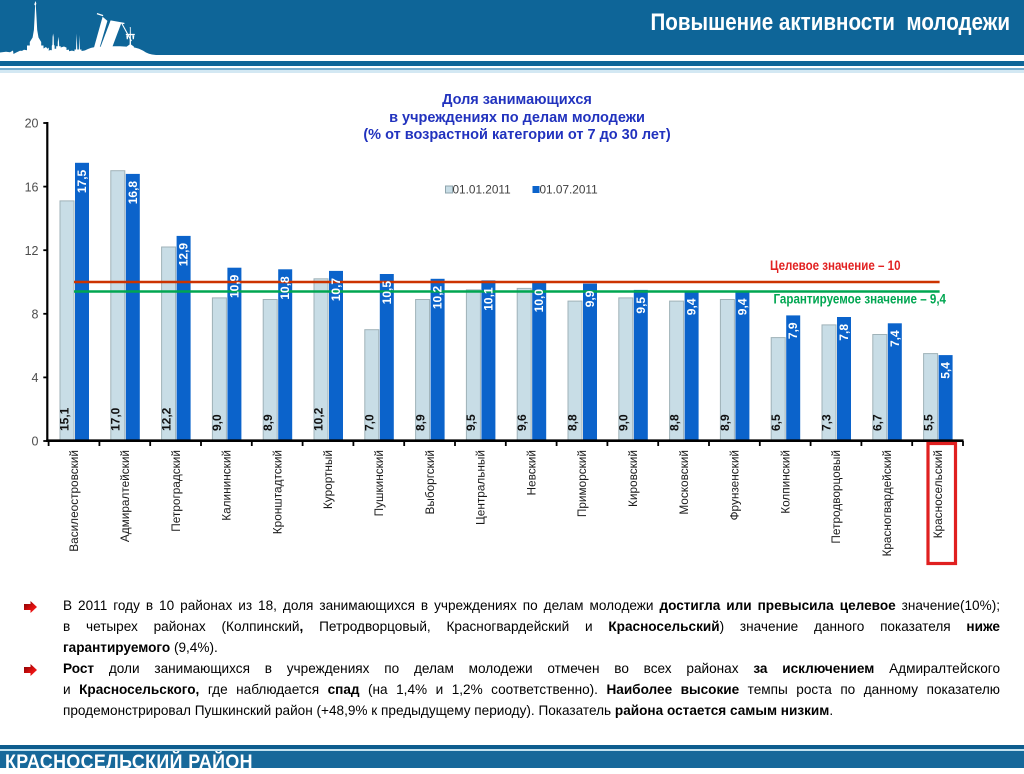 The height and width of the screenshot is (774, 1024). I want to click on svg-text: Курортный, so click(328, 479).